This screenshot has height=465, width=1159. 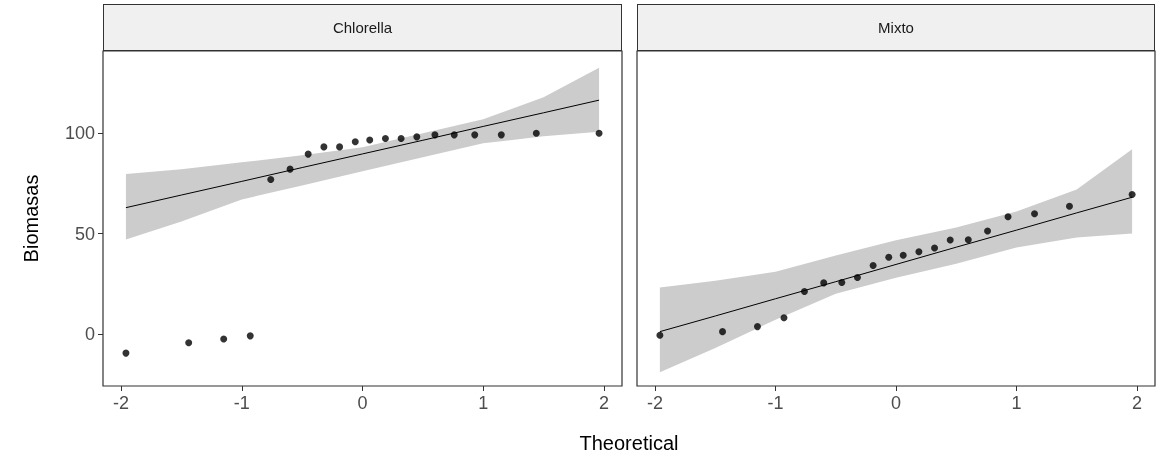 I want to click on chart-title: Chlorella, so click(x=362, y=27).